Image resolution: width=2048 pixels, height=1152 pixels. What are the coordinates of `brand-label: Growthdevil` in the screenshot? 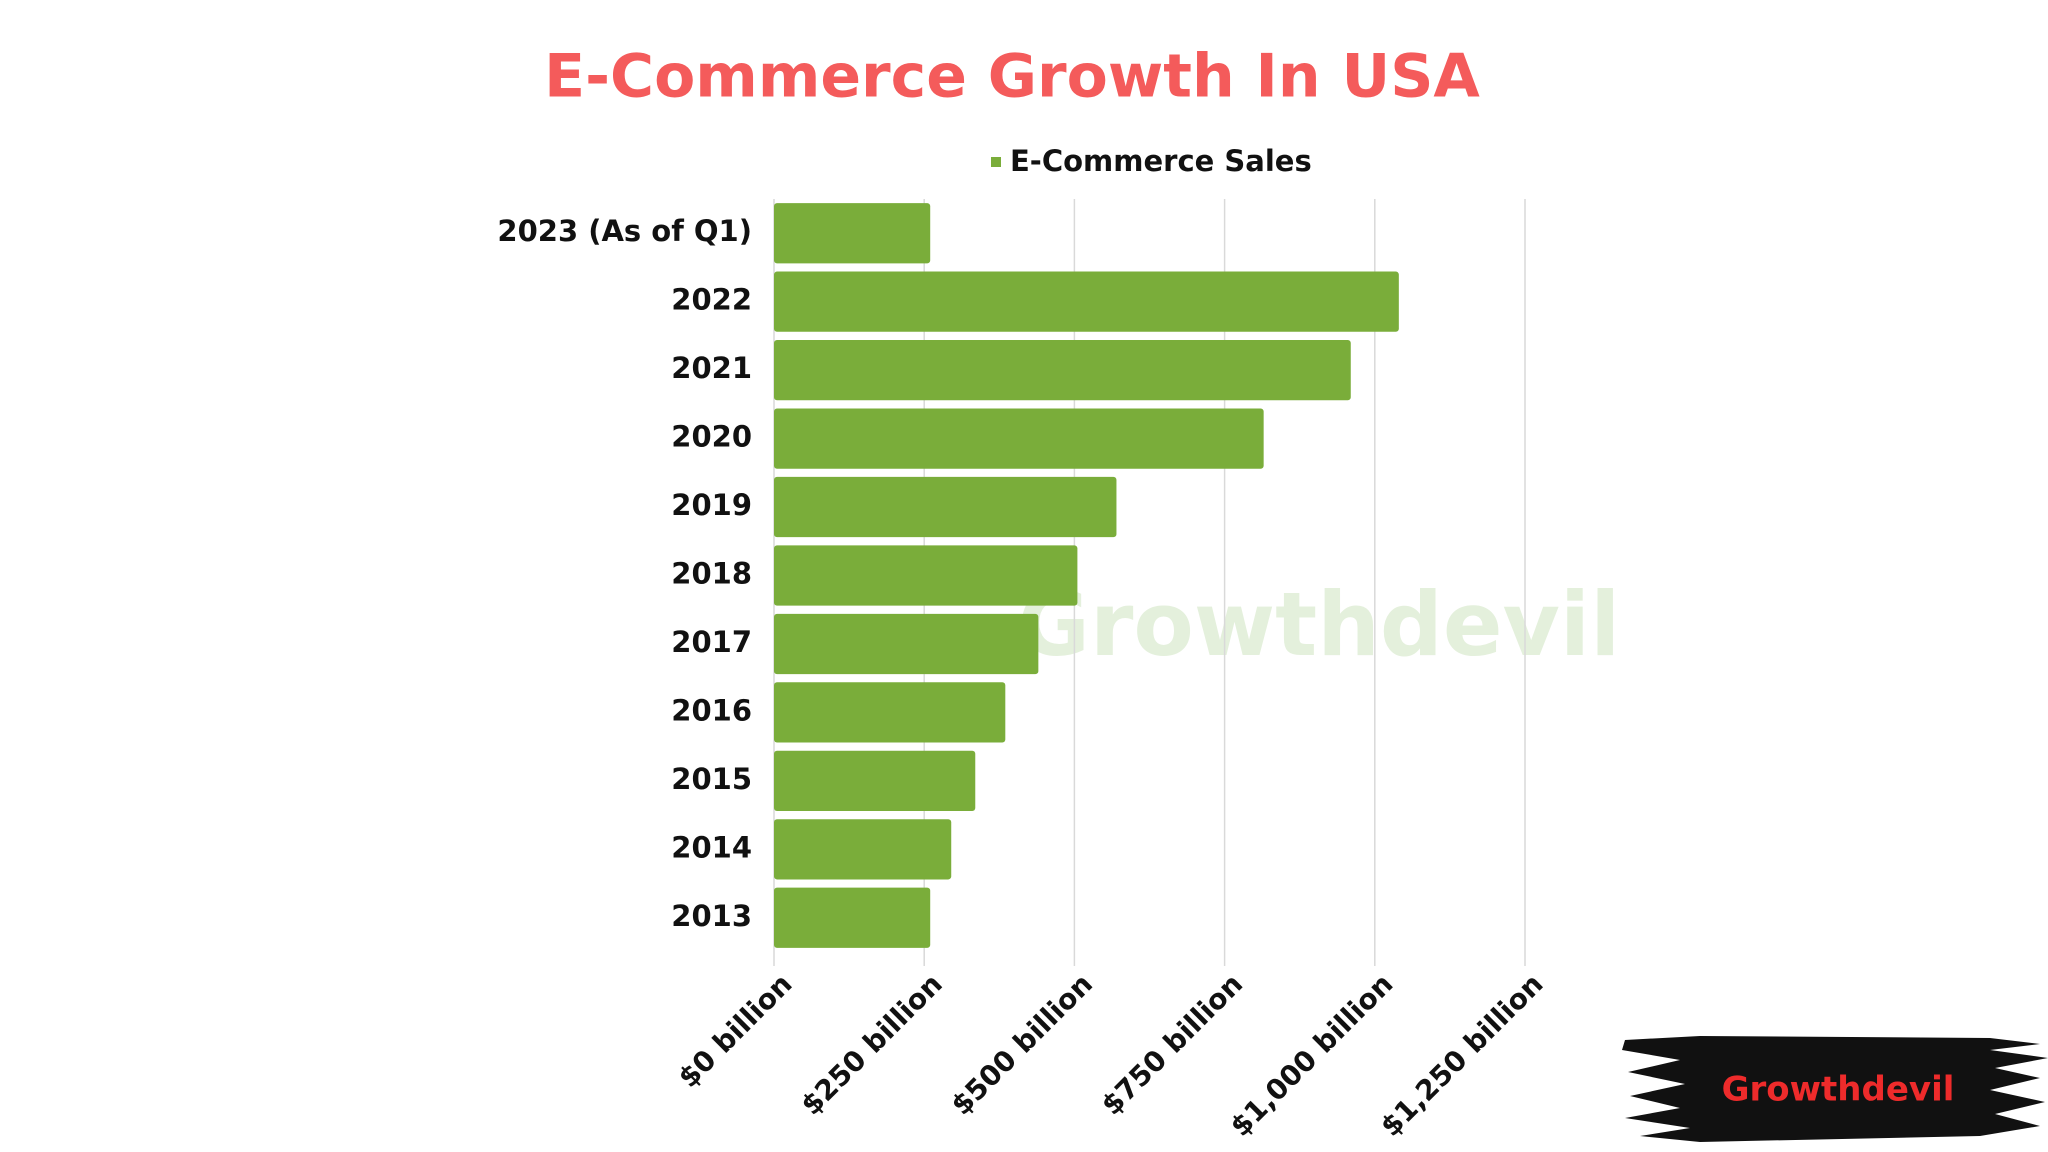 It's located at (1838, 1090).